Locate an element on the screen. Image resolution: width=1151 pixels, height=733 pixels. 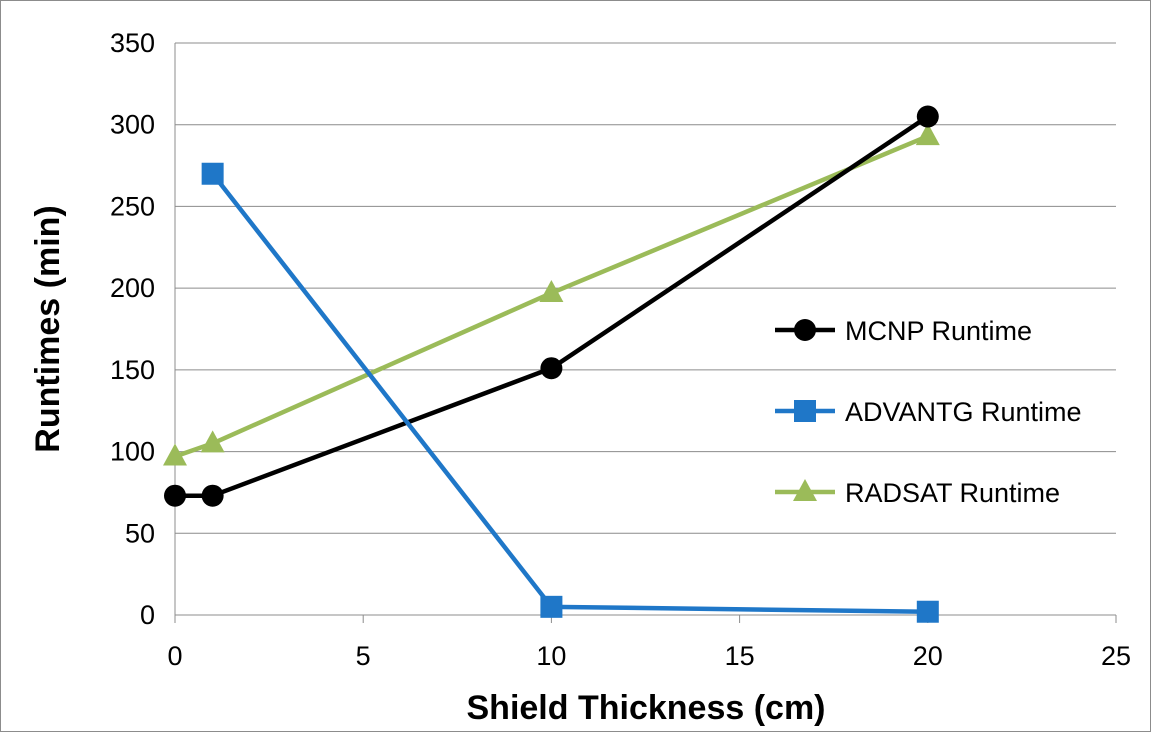
legend-label: ADVANTG Runtime is located at coordinates (963, 412).